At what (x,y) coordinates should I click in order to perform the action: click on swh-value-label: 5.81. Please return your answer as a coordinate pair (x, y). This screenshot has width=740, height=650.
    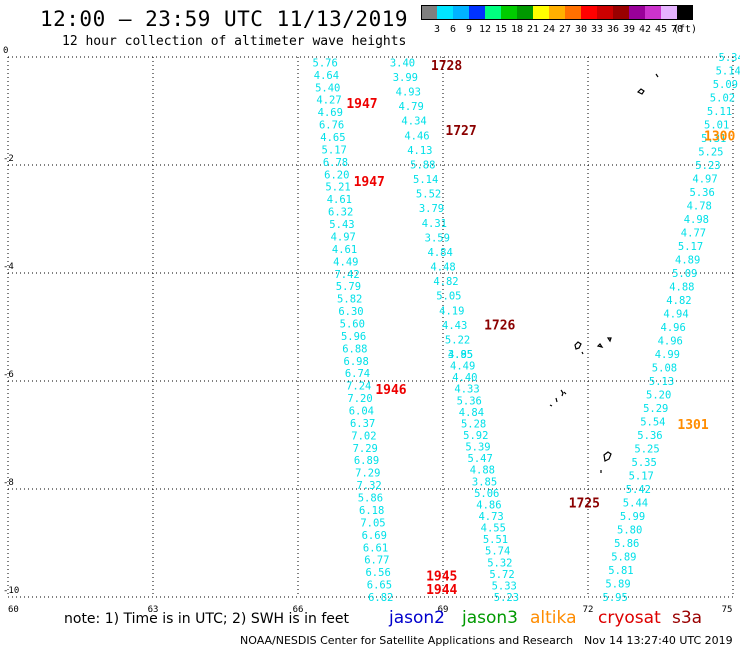
    Looking at the image, I should click on (620, 571).